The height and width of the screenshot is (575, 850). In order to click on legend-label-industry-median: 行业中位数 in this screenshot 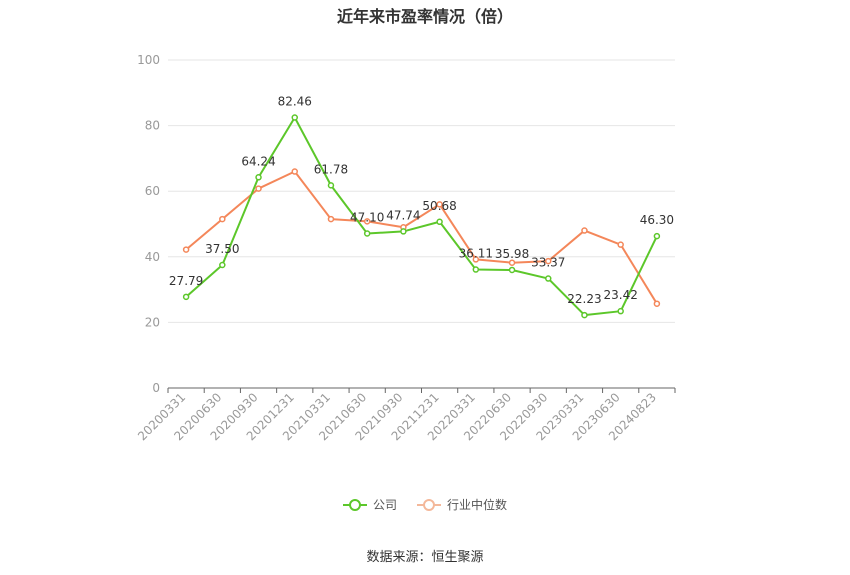, I will do `click(477, 505)`.